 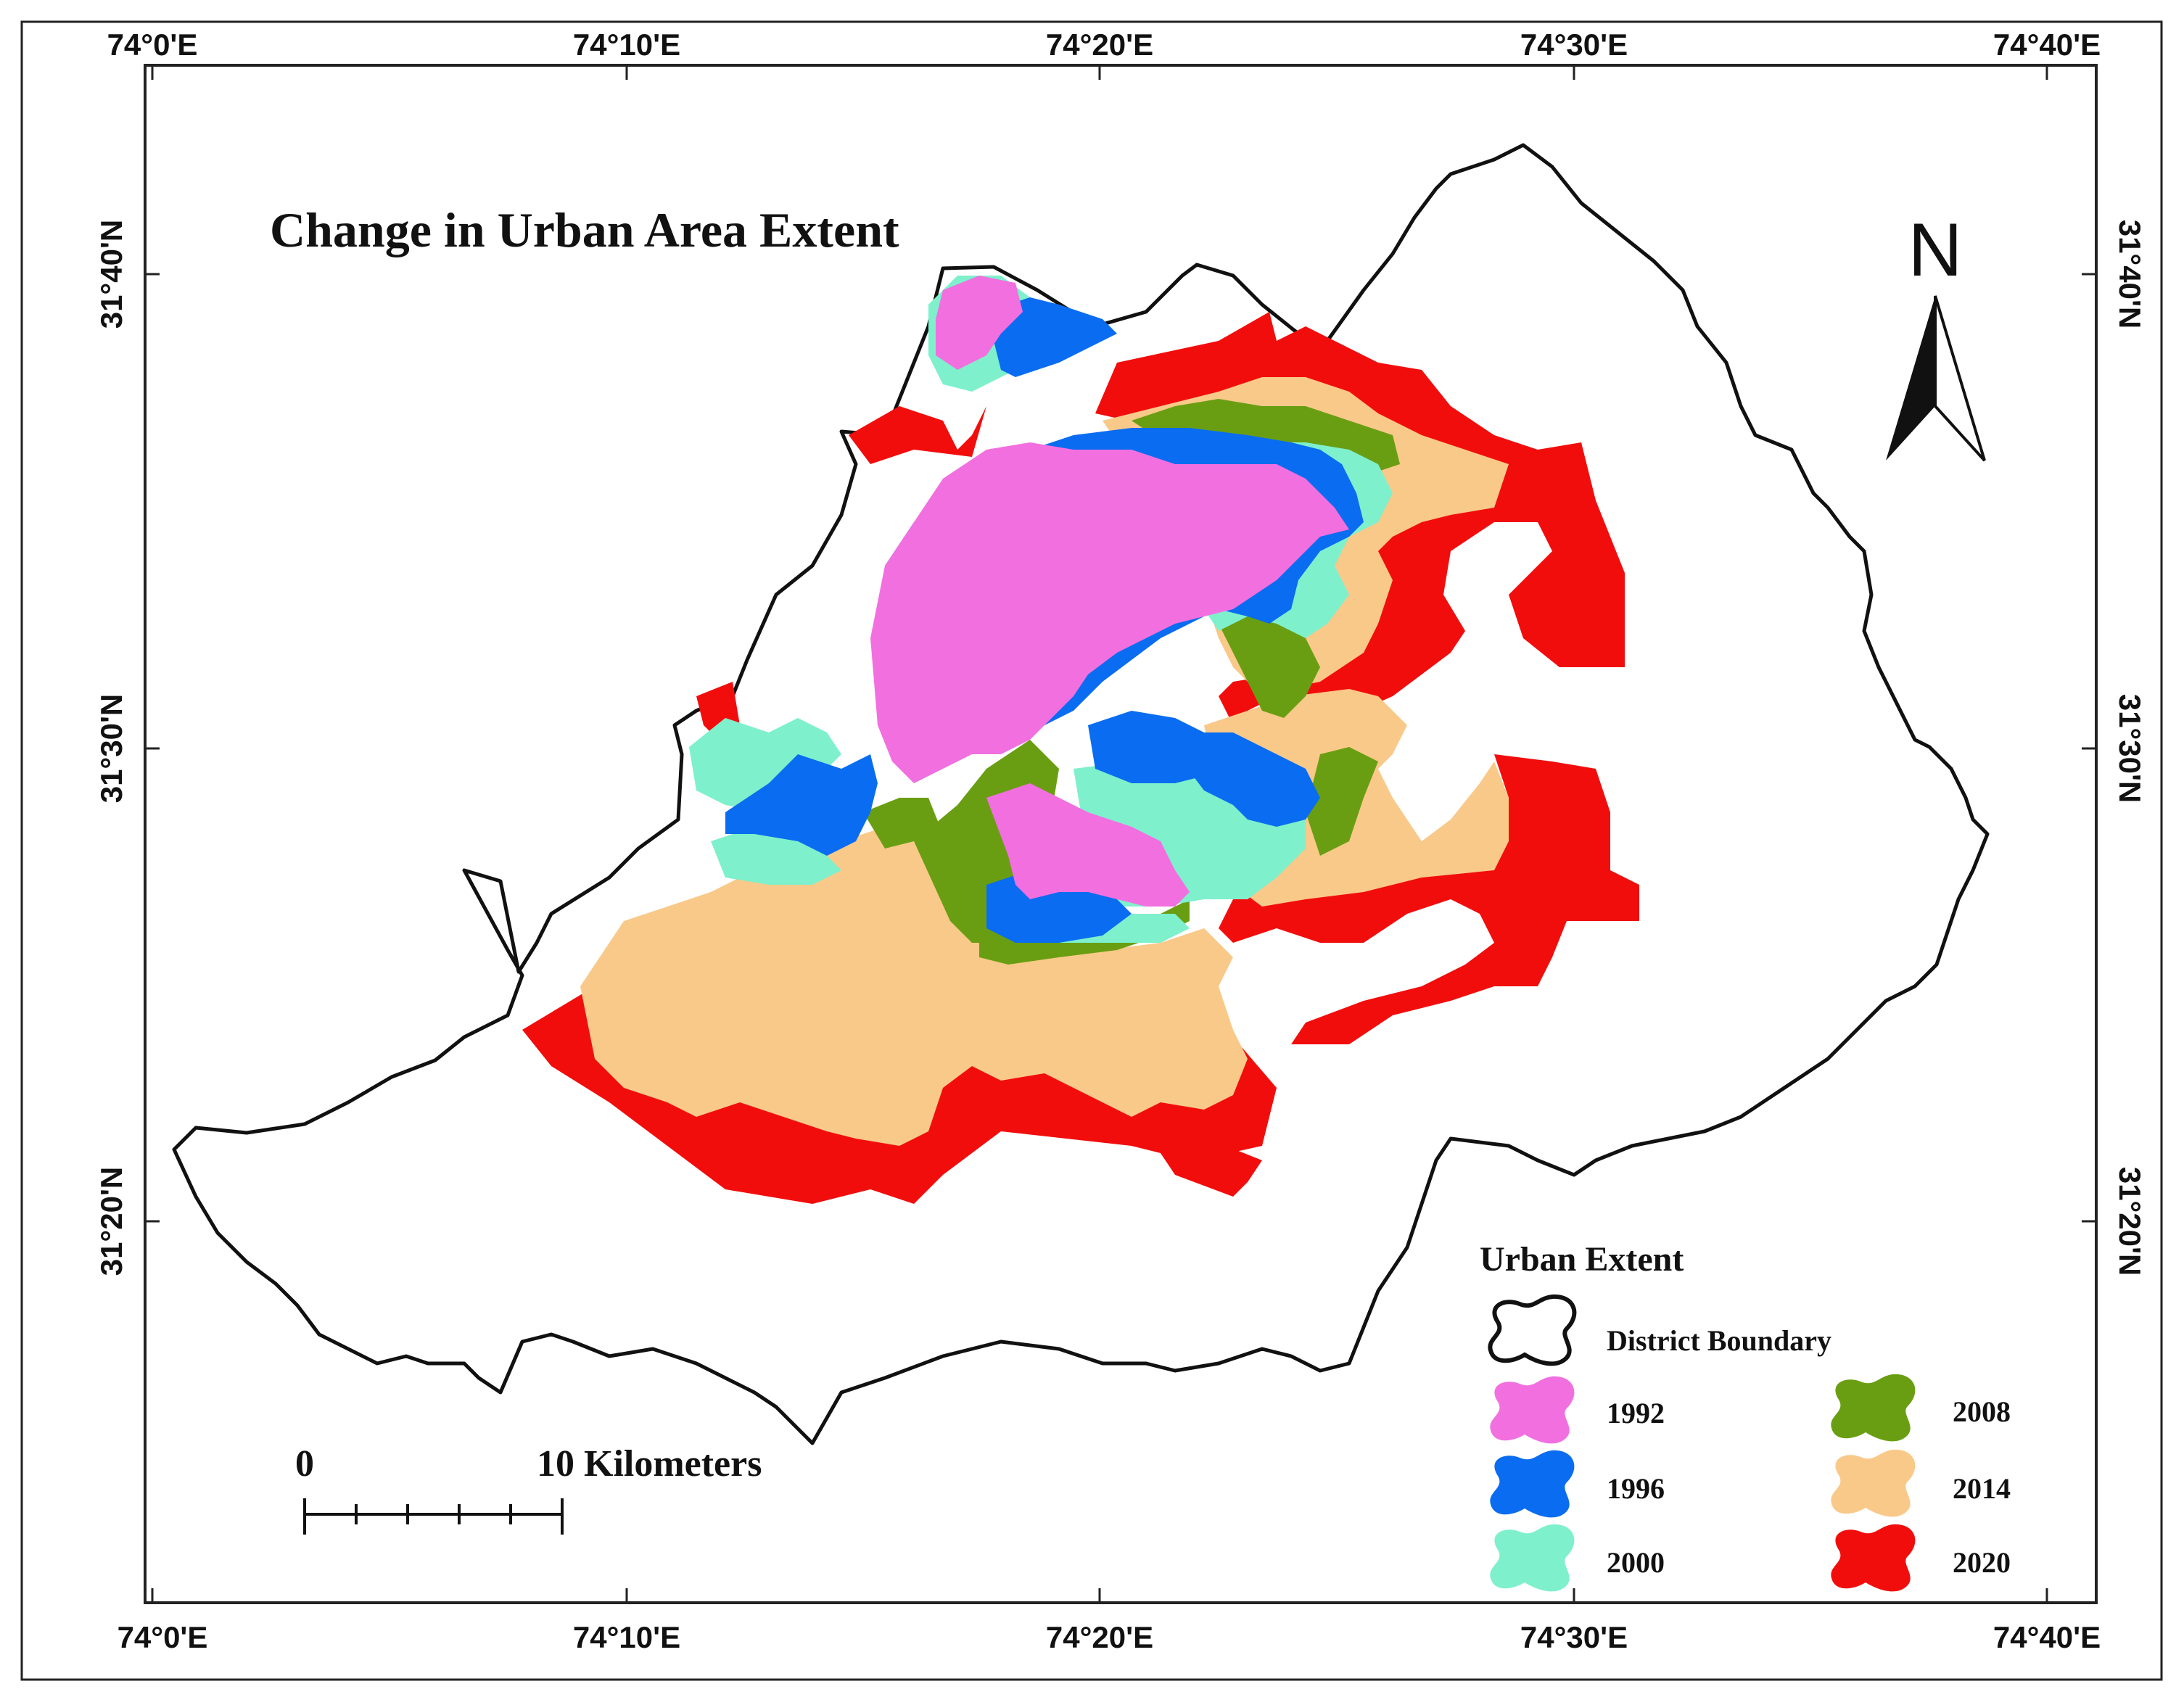 I want to click on legend-label-2014: 2014, so click(x=1982, y=1488).